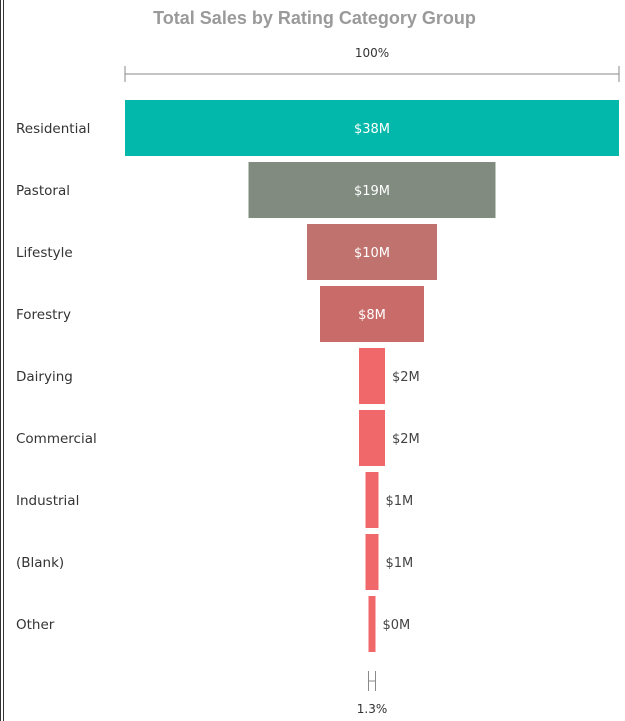 This screenshot has height=721, width=625. I want to click on funnel-bar-residential, so click(372, 128).